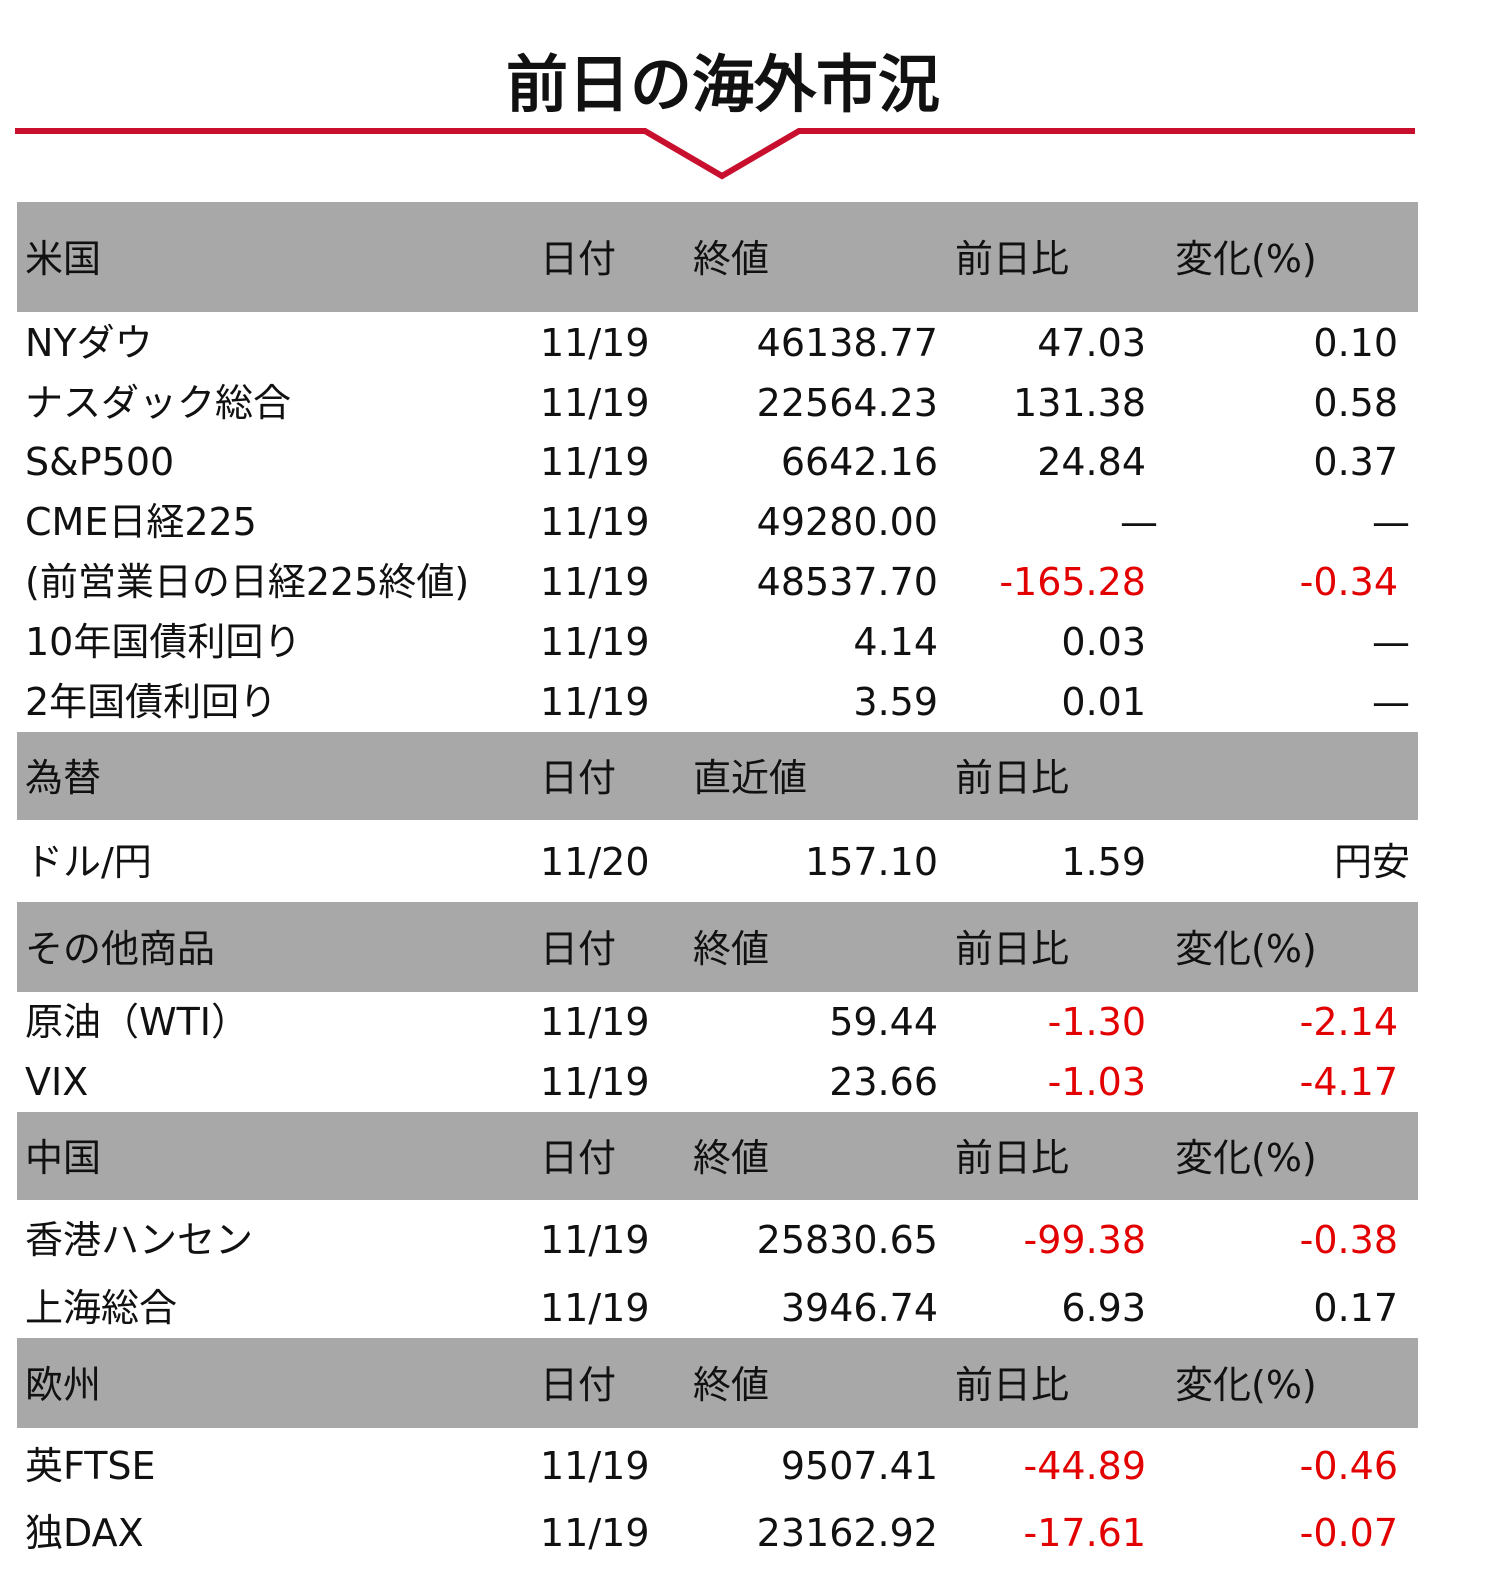 The width and height of the screenshot is (1486, 1595). Describe the element at coordinates (1085, 1533) in the screenshot. I see `change: -17.61` at that location.